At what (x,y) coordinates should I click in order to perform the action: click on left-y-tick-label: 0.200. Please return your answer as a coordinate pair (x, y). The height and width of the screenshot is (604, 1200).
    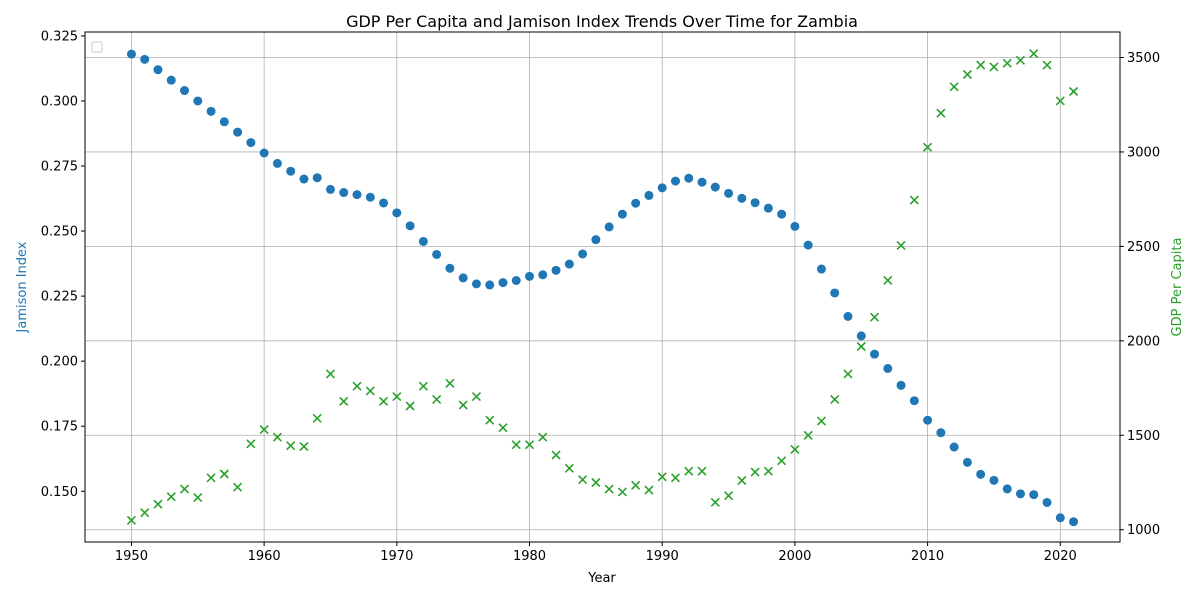
    Looking at the image, I should click on (59, 362).